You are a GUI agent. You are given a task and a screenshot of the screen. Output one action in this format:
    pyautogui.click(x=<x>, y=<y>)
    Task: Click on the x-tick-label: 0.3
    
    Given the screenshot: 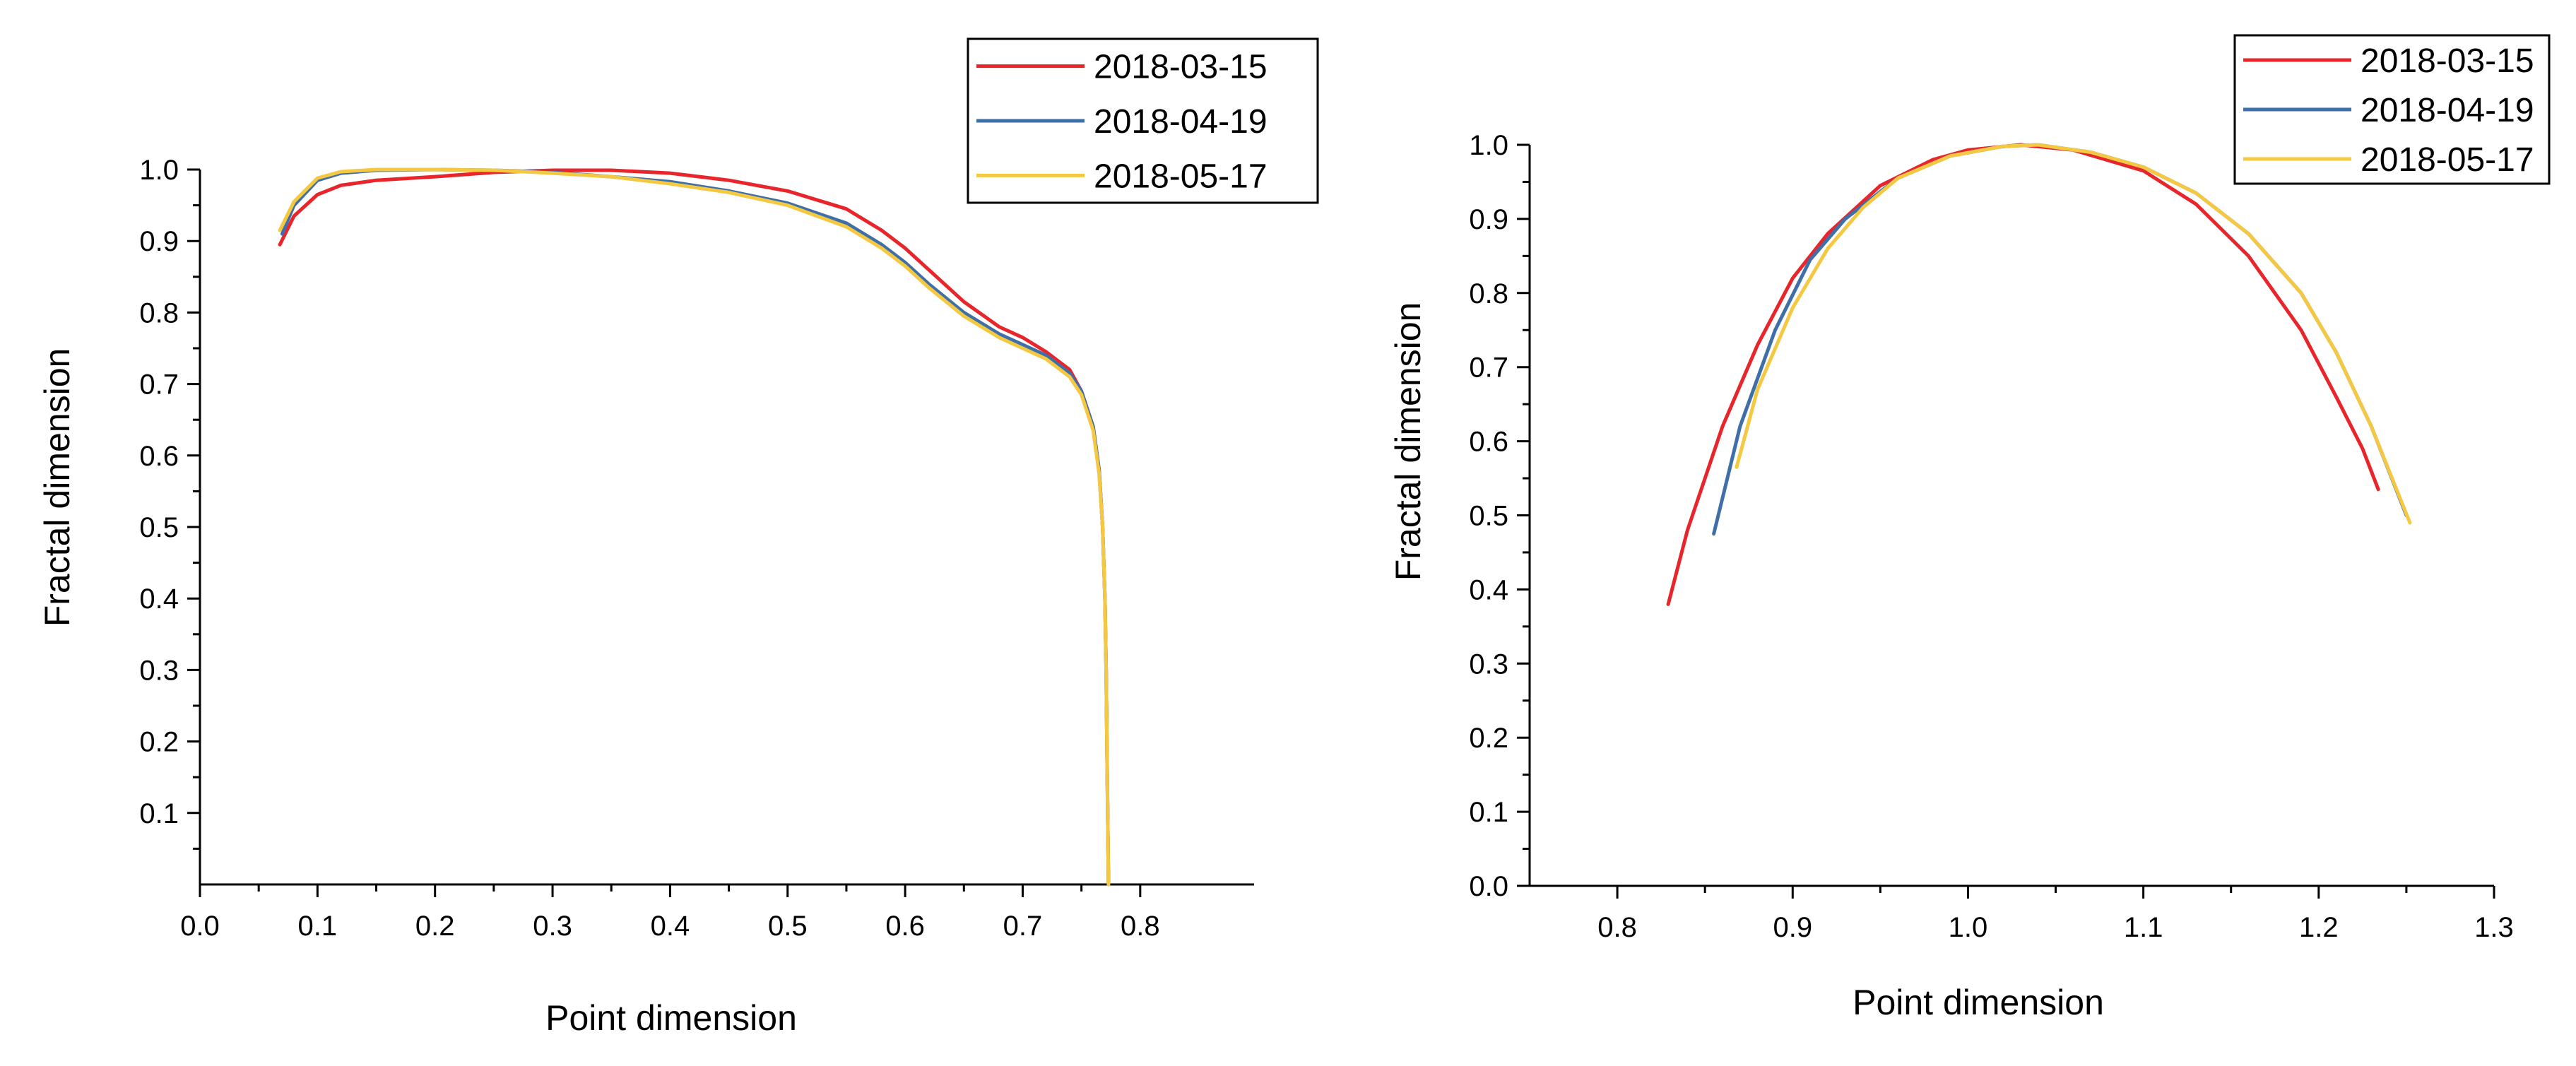 What is the action you would take?
    pyautogui.click(x=552, y=927)
    